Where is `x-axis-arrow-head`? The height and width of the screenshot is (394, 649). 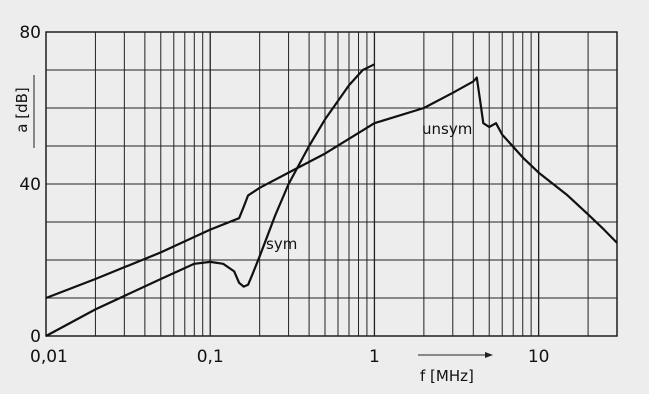 x-axis-arrow-head is located at coordinates (489, 355).